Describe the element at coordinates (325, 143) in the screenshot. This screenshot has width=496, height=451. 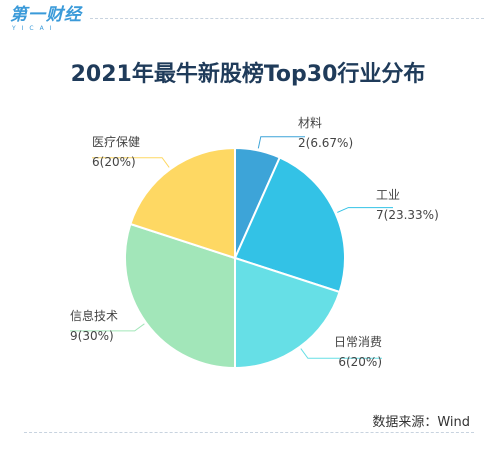
I see `slice-value-label: 2(6.67%)` at that location.